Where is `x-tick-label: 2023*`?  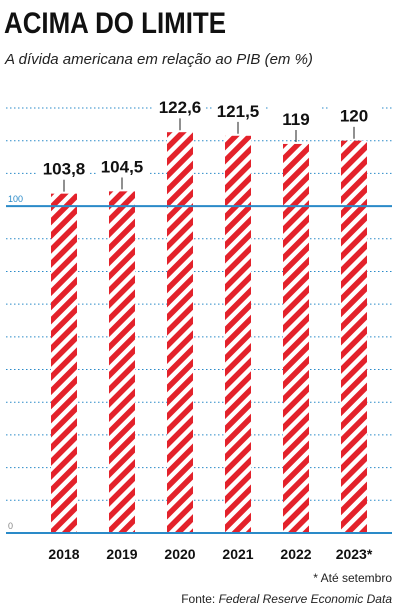
x-tick-label: 2023* is located at coordinates (354, 554).